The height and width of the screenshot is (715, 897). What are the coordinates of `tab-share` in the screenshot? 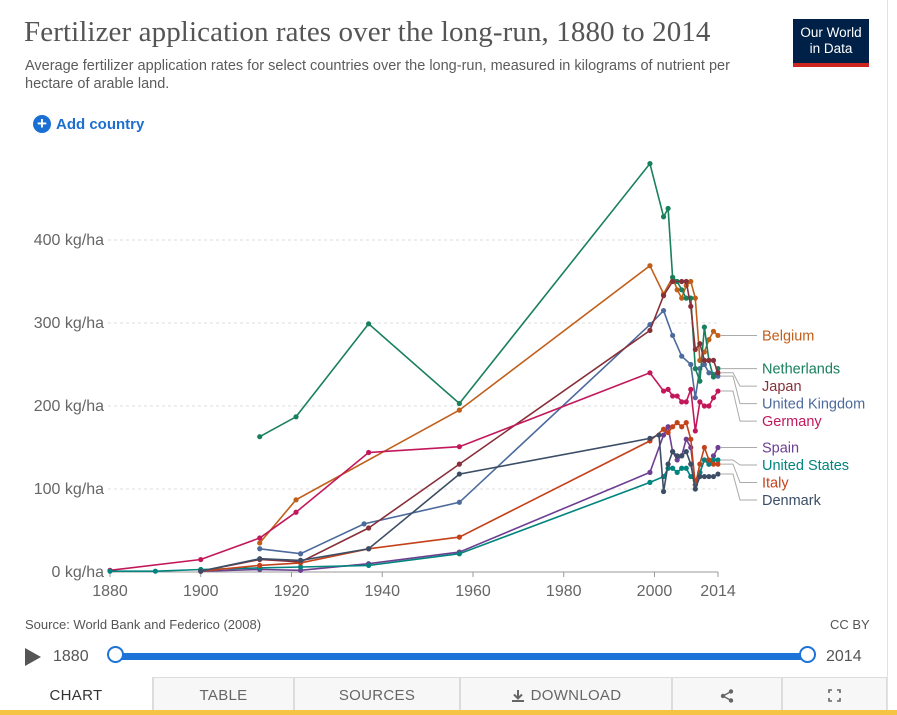 It's located at (727, 695).